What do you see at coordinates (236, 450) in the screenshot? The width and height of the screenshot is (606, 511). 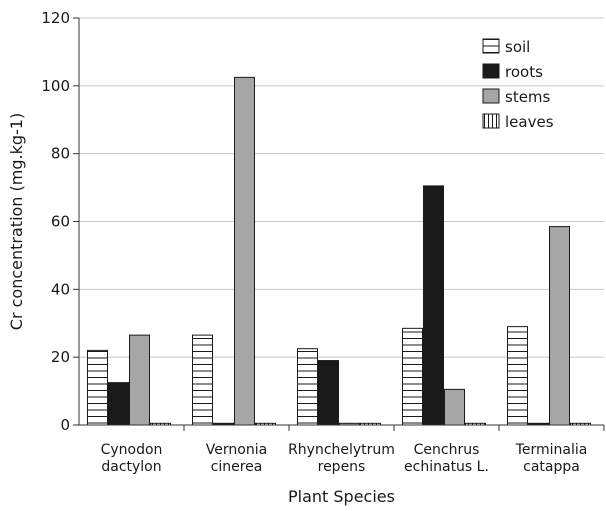 I see `x-category-label: Vernonia` at bounding box center [236, 450].